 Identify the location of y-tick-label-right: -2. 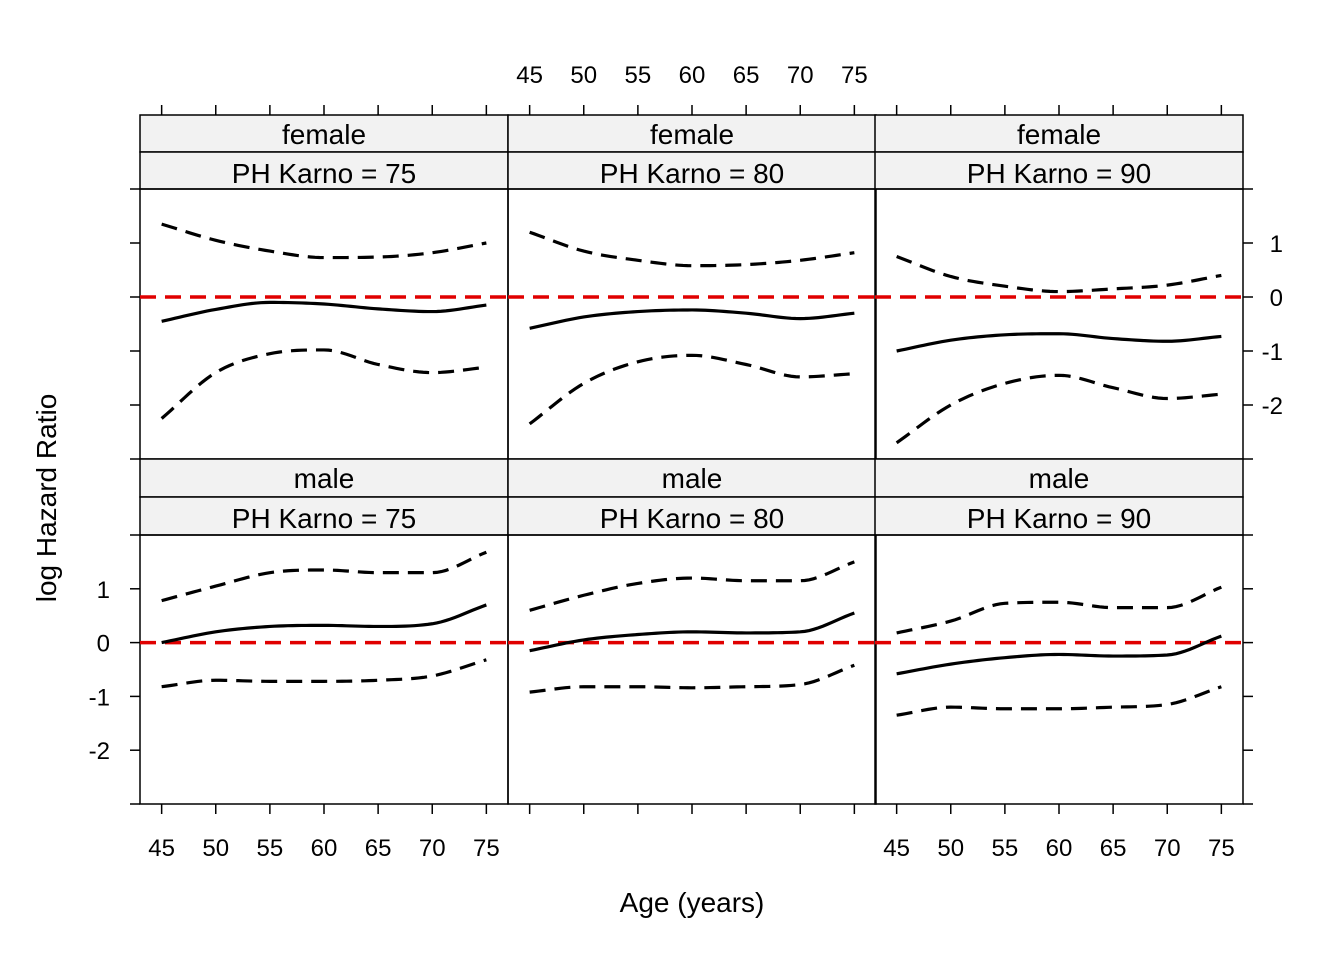
(1272, 406).